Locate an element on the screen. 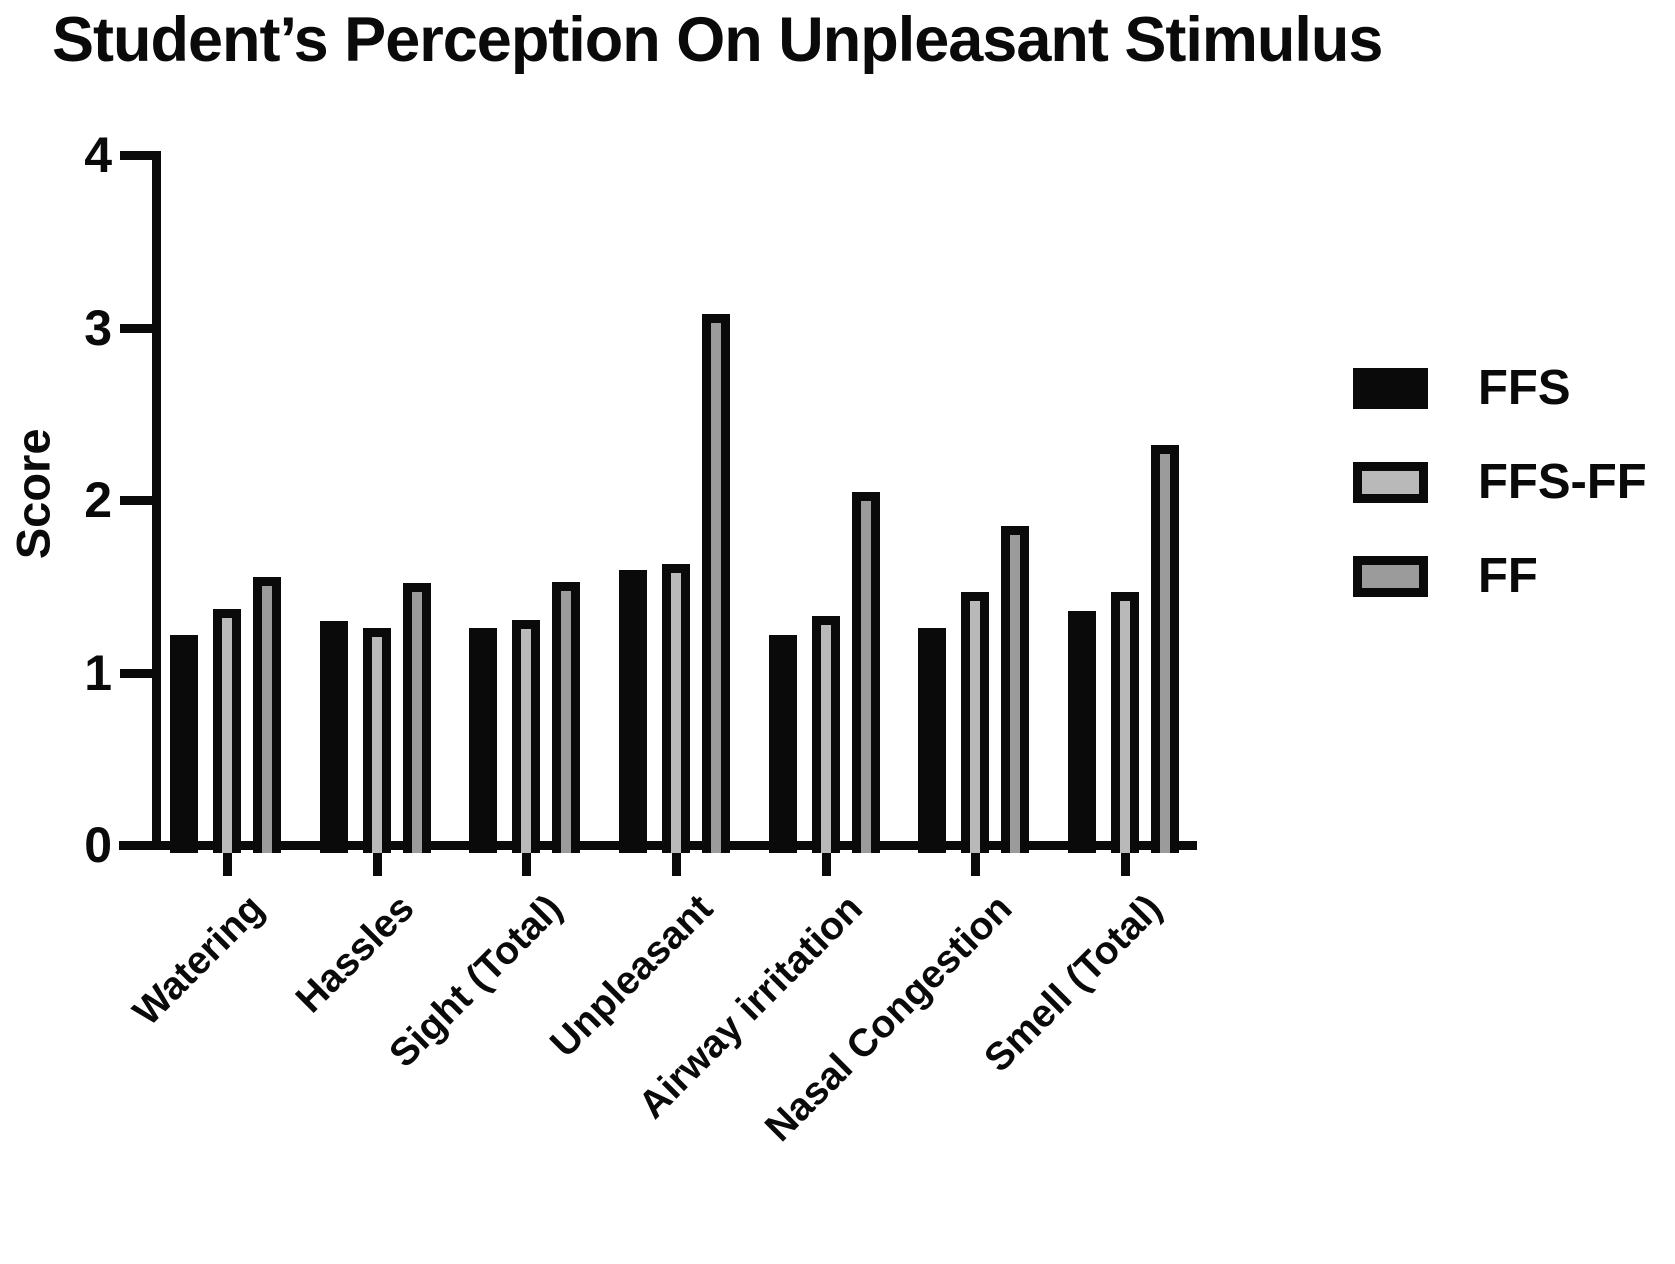 Image resolution: width=1675 pixels, height=1264 pixels. legend-label-ffs-ff: FFS-FF is located at coordinates (1562, 482).